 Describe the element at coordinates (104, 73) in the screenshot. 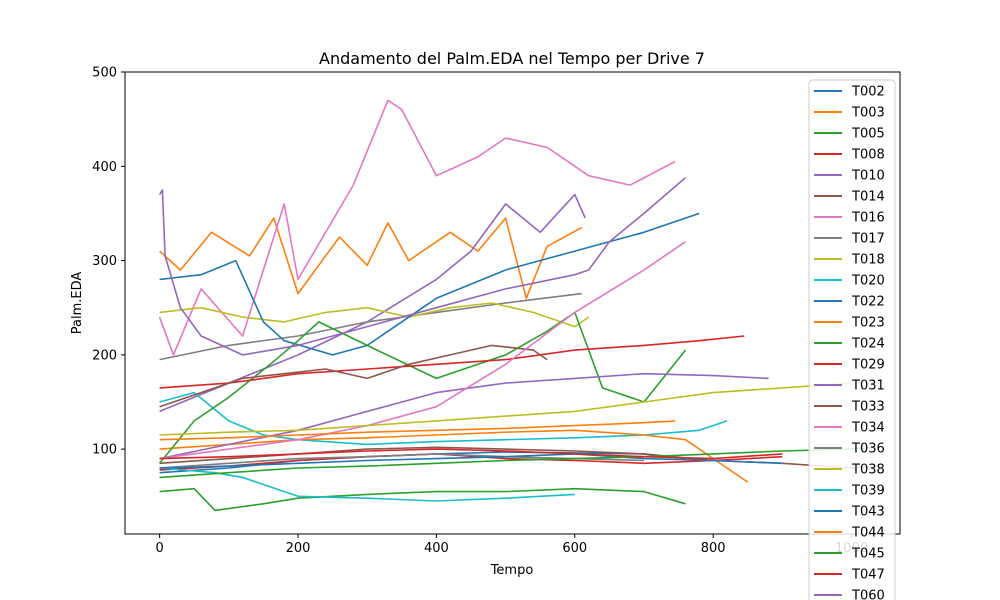

I see `y-tick-label: 500` at that location.